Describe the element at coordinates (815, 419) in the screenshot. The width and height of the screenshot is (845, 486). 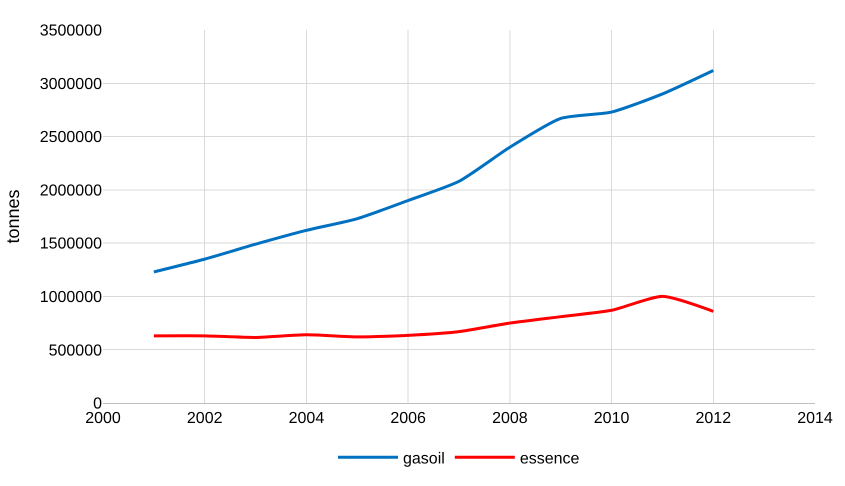
I see `x-tick-label: 2014` at that location.